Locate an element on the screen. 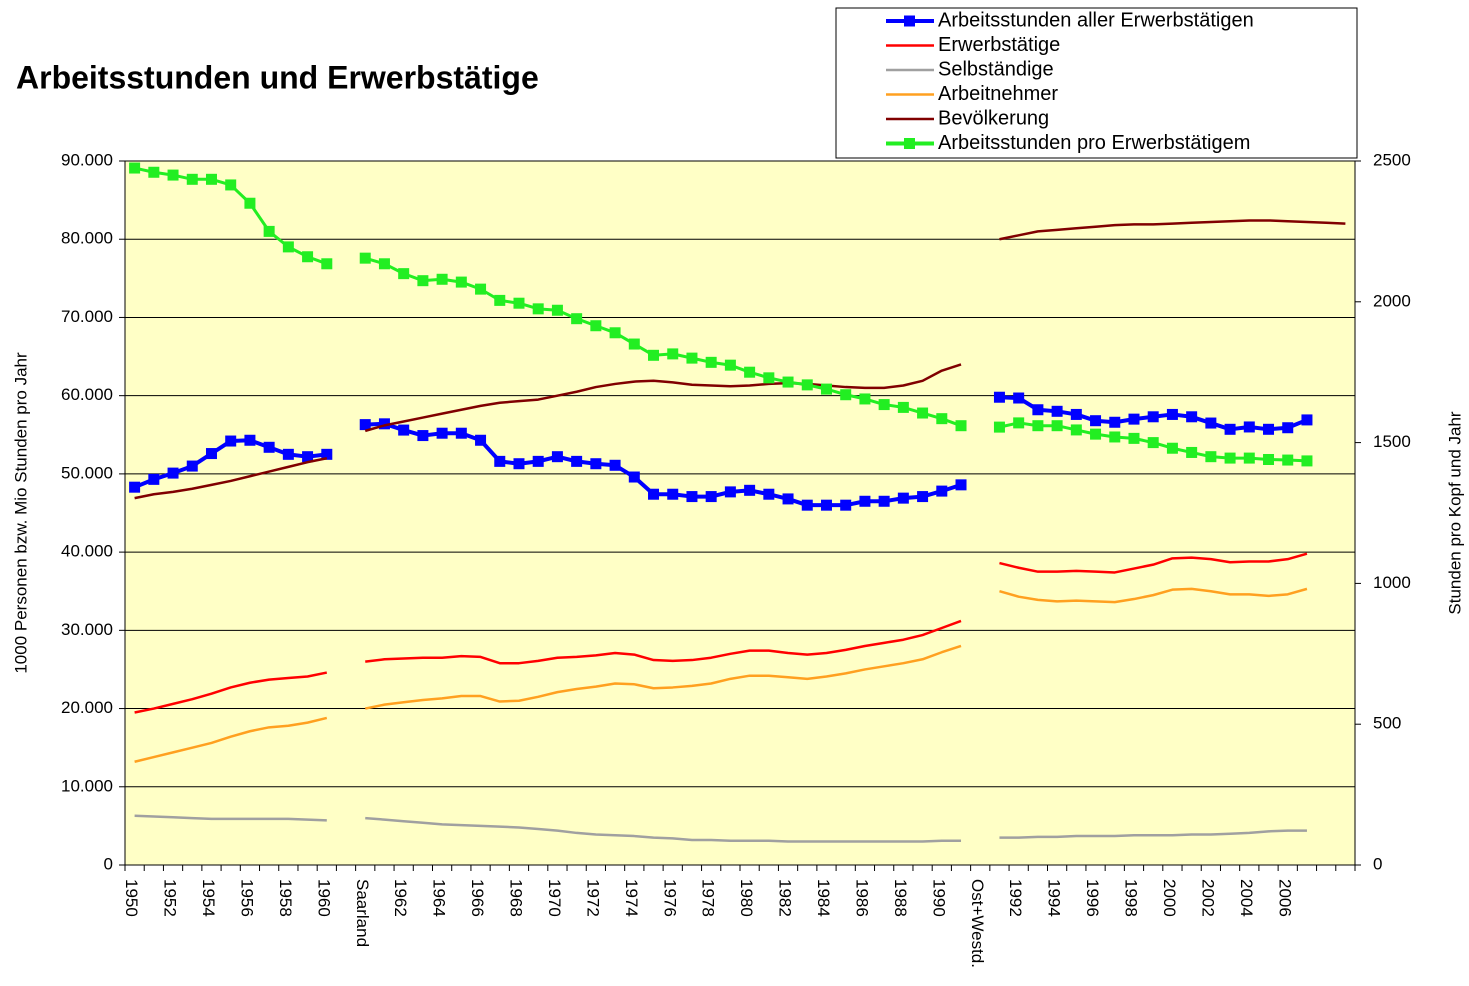 The width and height of the screenshot is (1469, 986). y2-tick-label: 500 is located at coordinates (1387, 723).